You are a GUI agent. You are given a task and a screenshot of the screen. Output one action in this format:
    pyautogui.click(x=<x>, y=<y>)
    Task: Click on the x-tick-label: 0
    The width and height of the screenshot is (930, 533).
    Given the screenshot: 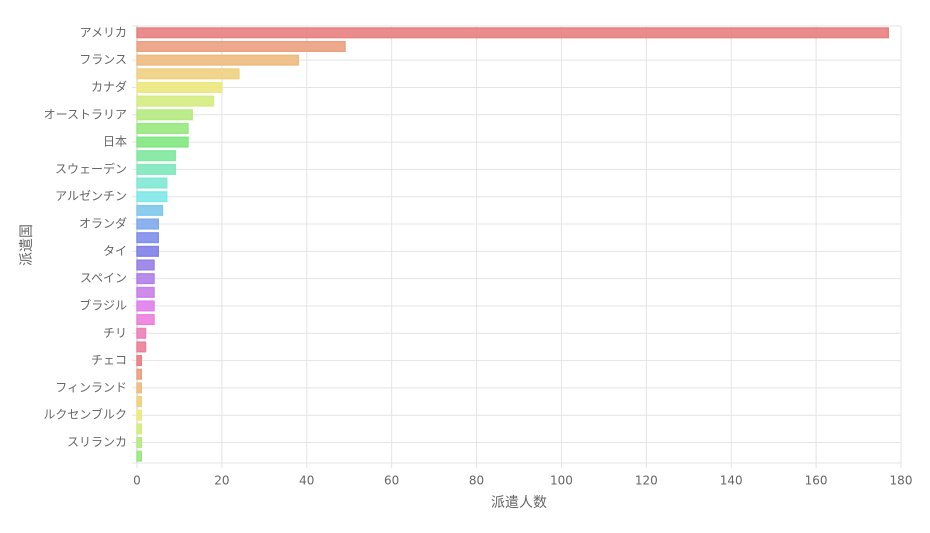 What is the action you would take?
    pyautogui.click(x=137, y=481)
    